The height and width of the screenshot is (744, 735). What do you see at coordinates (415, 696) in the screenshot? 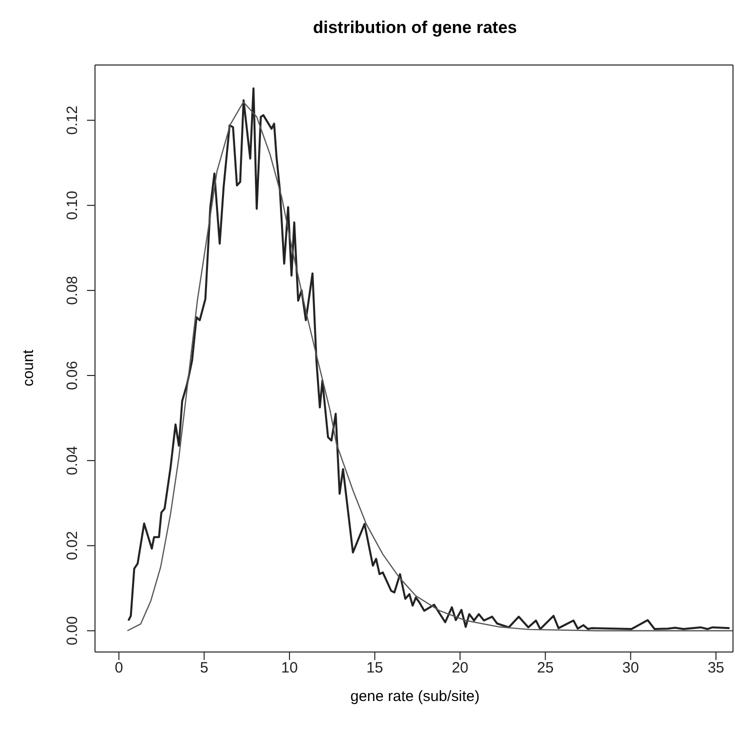
I see `x-axis-title: gene rate (sub/site)` at bounding box center [415, 696].